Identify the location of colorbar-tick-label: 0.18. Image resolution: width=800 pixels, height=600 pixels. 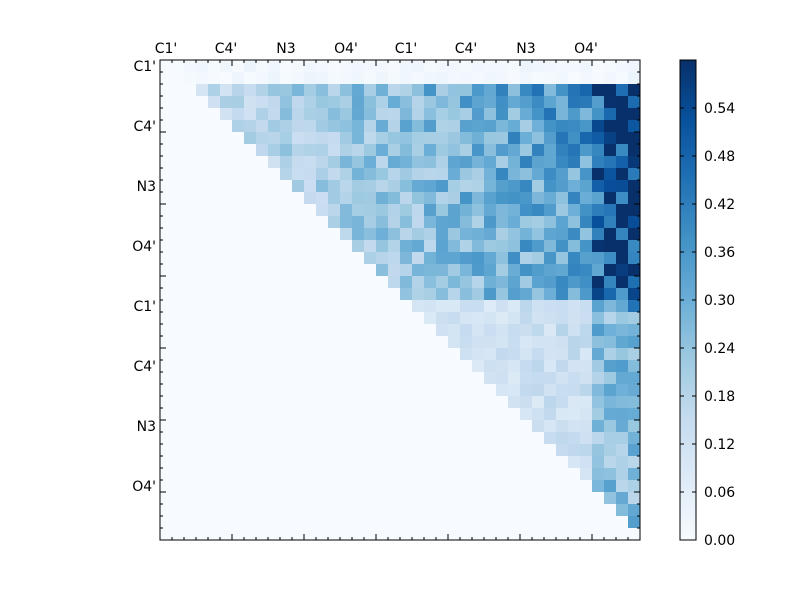
(719, 397).